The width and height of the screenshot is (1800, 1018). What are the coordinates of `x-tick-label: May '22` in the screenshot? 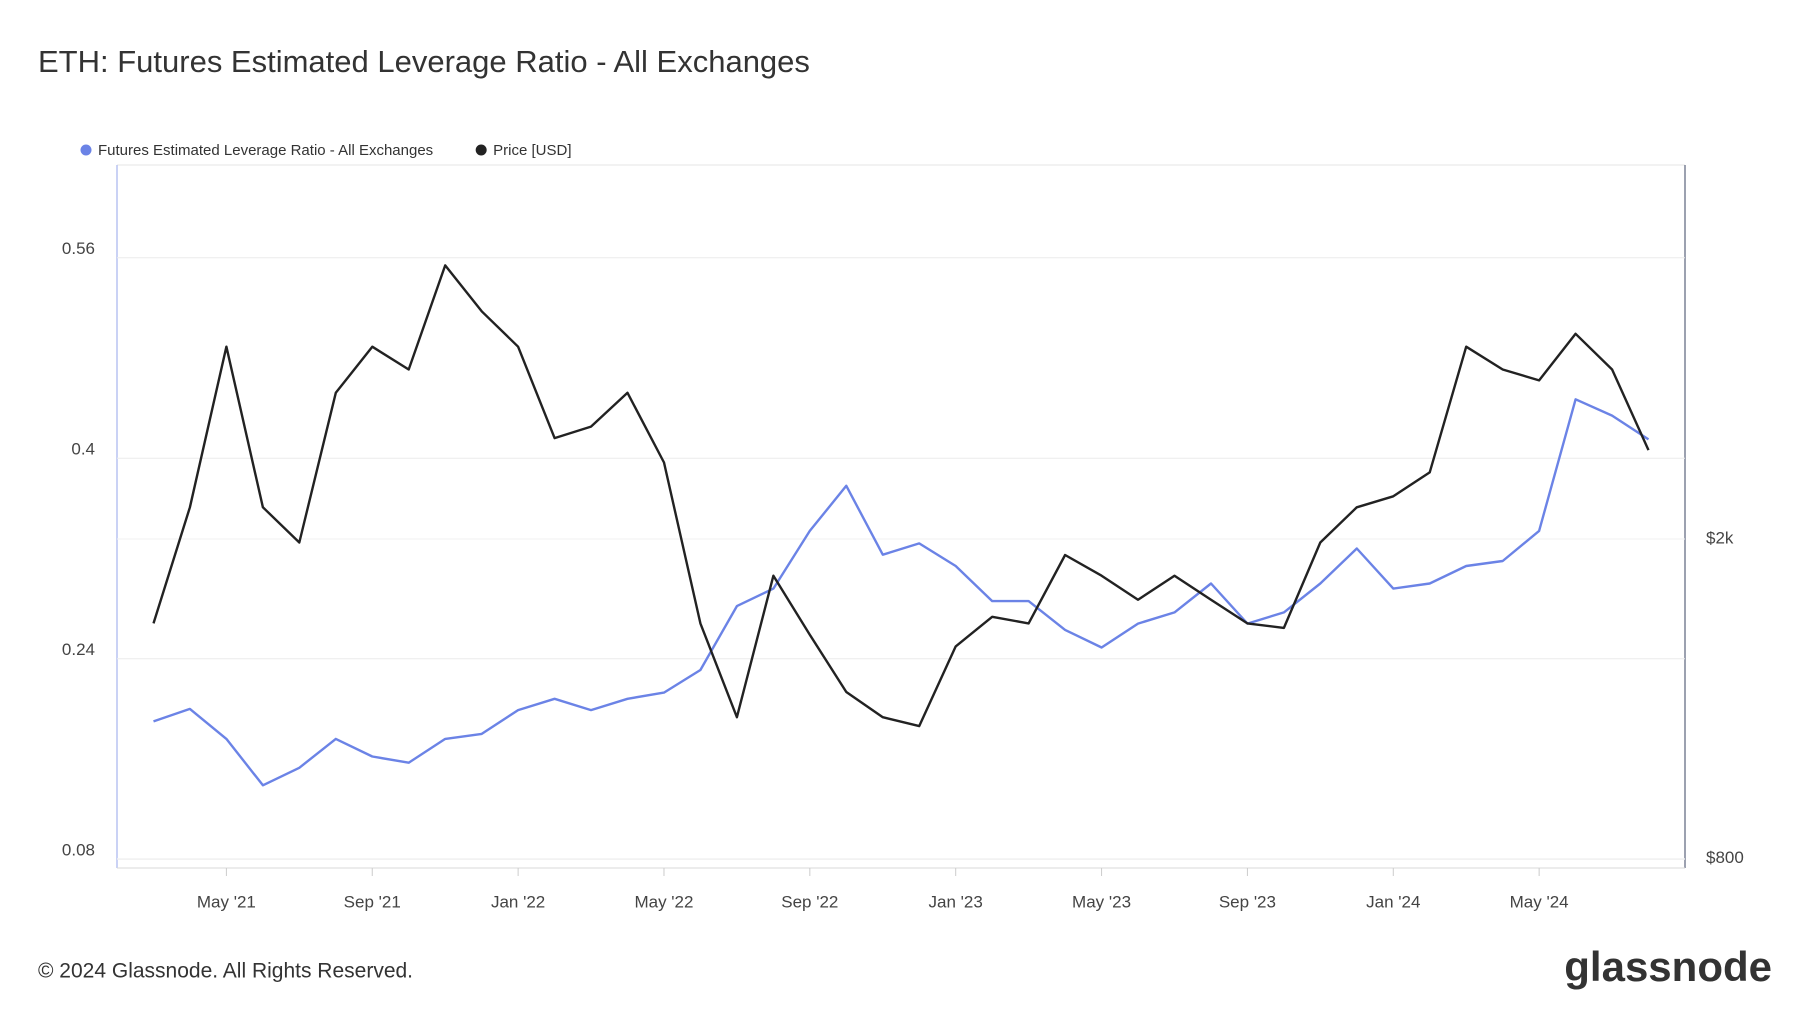 It's located at (663, 901).